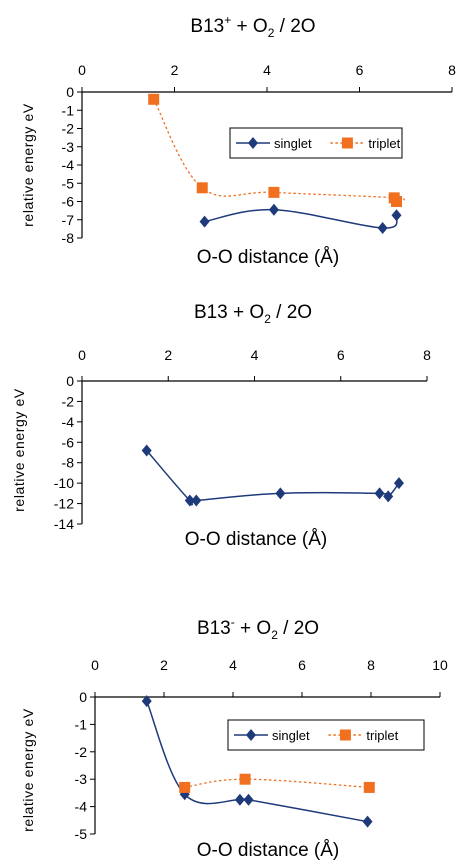  I want to click on chart-title: B13 + O2 / 2O, so click(253, 314).